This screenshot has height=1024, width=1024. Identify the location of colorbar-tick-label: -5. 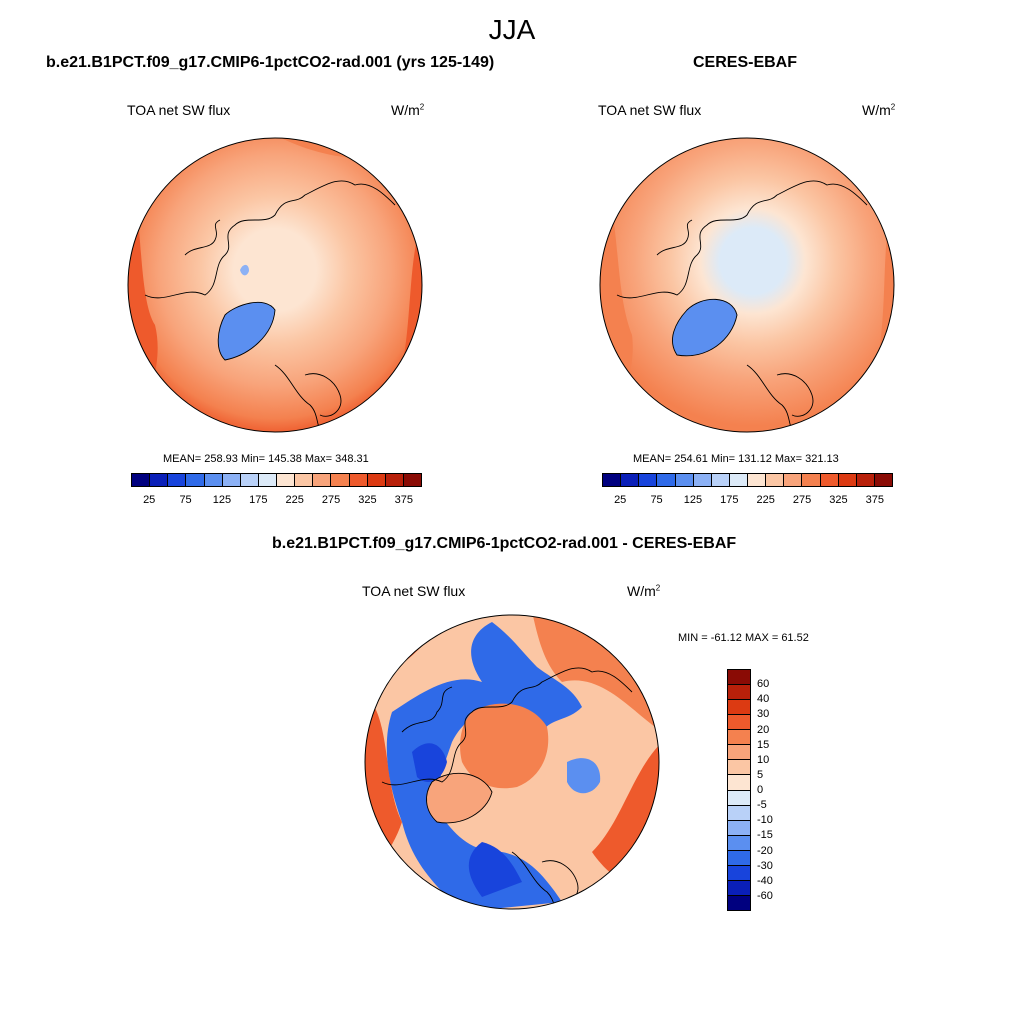
(762, 805).